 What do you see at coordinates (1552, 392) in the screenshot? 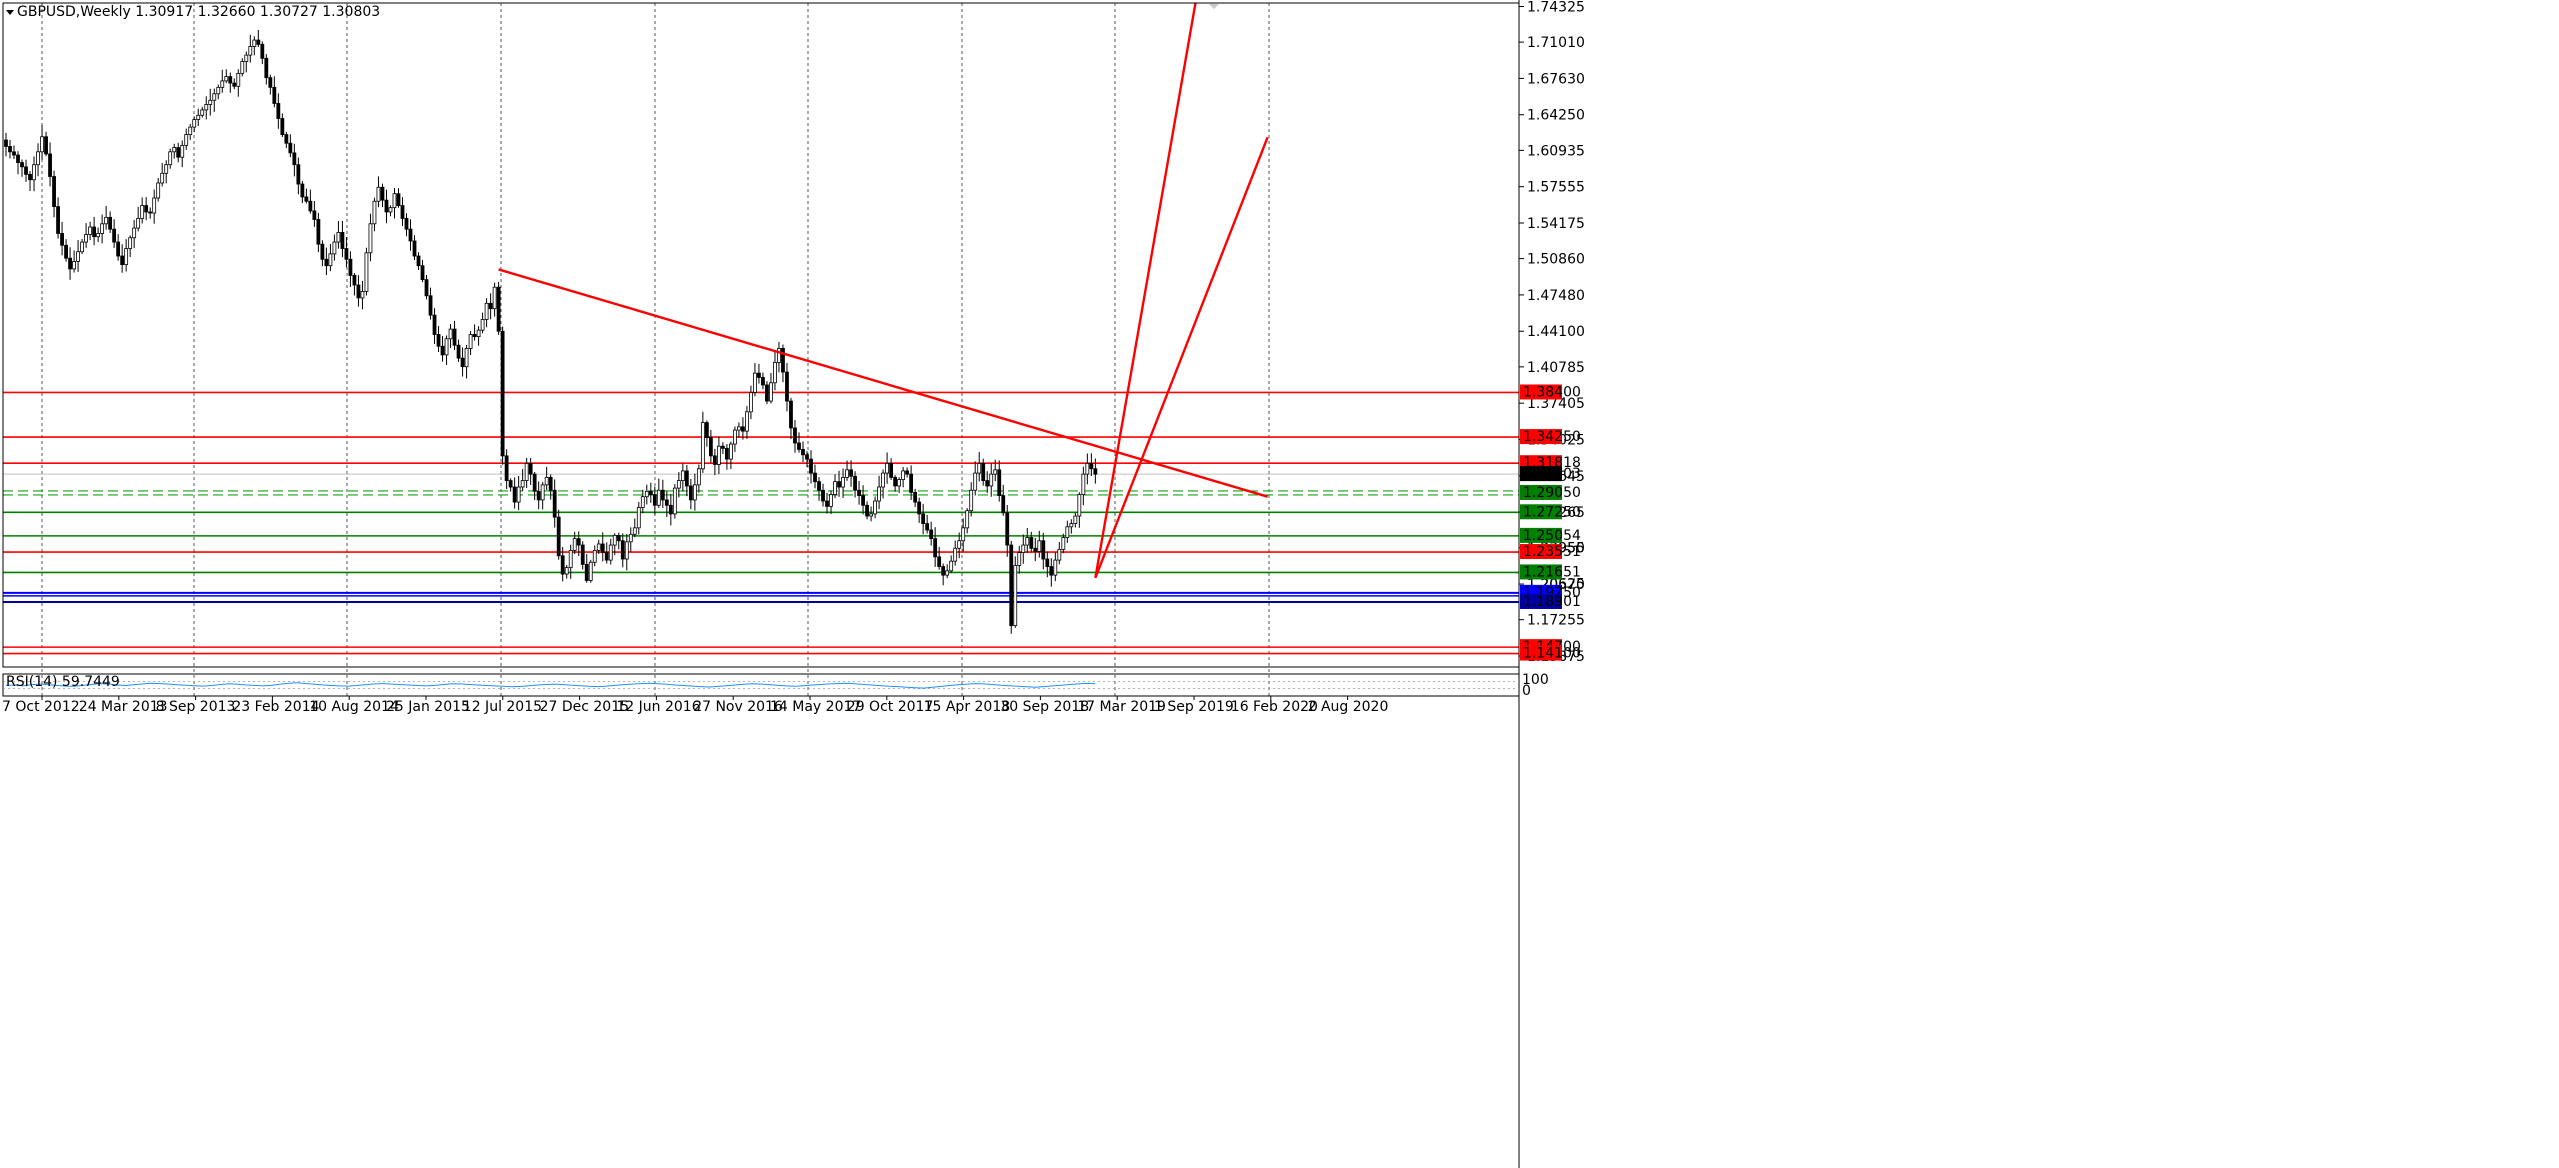
I see `price-label: 1.38400` at bounding box center [1552, 392].